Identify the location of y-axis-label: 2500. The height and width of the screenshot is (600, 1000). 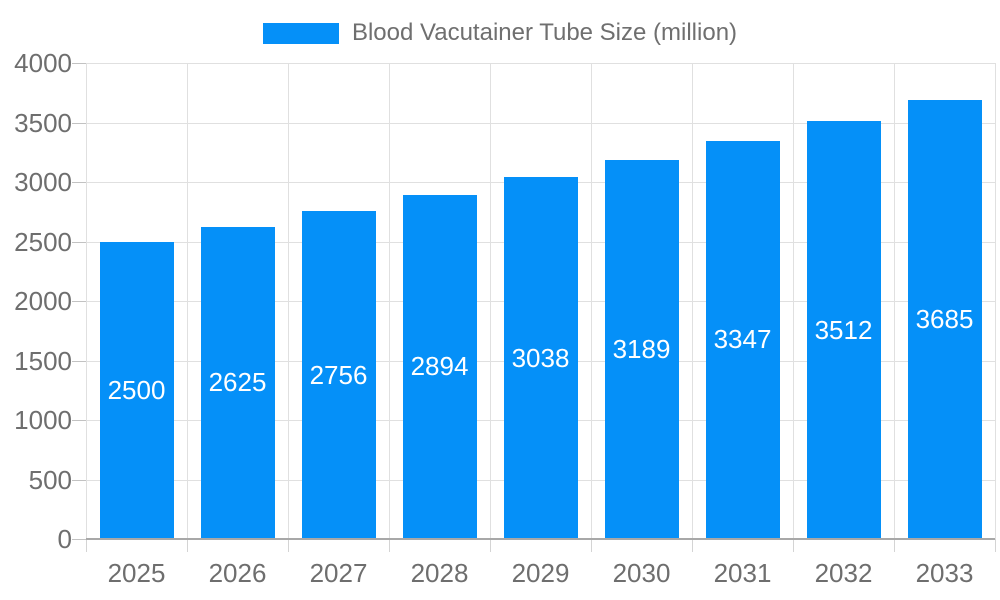
(43, 242).